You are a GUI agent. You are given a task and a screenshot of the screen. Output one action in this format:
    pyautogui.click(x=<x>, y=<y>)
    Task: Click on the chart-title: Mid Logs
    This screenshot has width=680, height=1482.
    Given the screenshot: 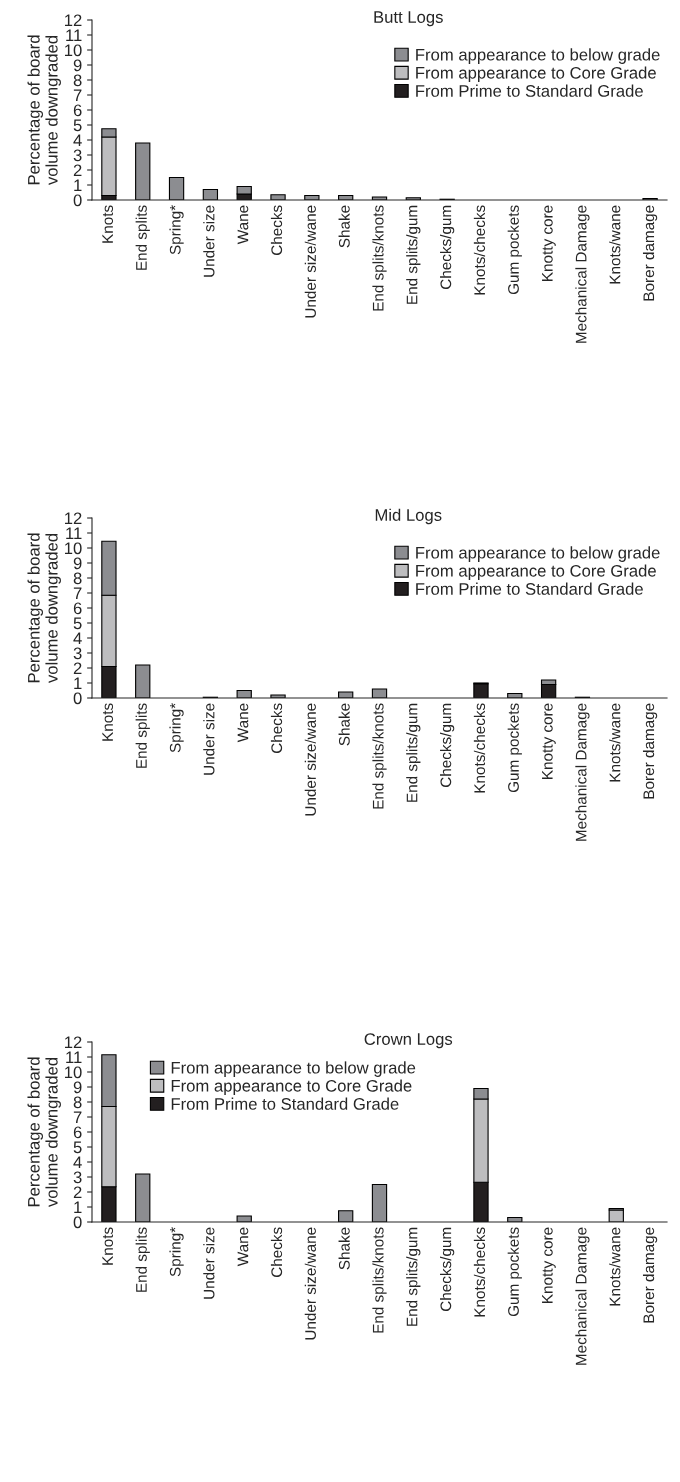 What is the action you would take?
    pyautogui.click(x=408, y=516)
    